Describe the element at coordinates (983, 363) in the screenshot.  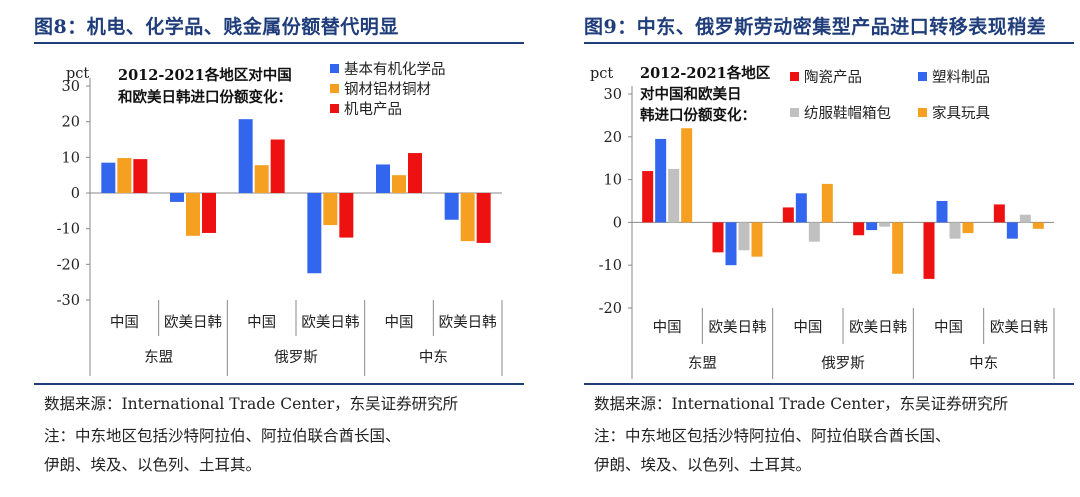
I see `x-group-label: 中东` at that location.